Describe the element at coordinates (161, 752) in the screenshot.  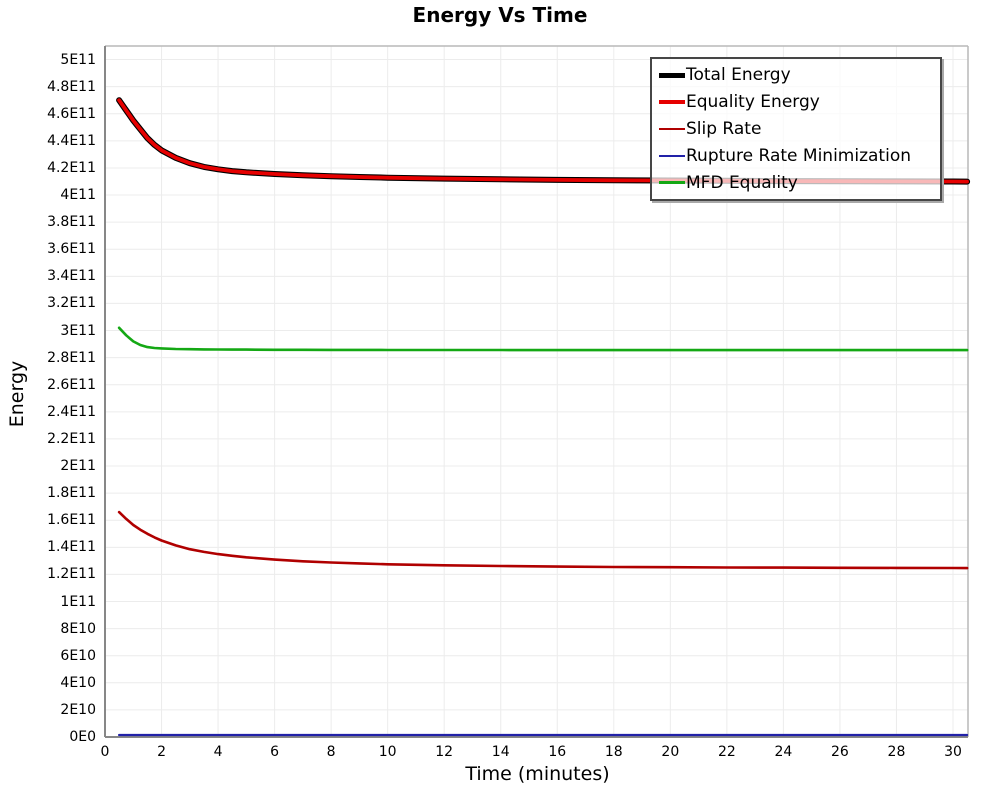
I see `x-tick-label: 2` at that location.